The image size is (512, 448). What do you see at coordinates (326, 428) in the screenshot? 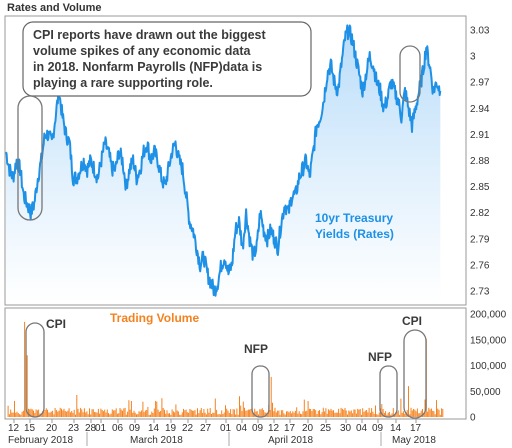
I see `x-tick-label: 25` at bounding box center [326, 428].